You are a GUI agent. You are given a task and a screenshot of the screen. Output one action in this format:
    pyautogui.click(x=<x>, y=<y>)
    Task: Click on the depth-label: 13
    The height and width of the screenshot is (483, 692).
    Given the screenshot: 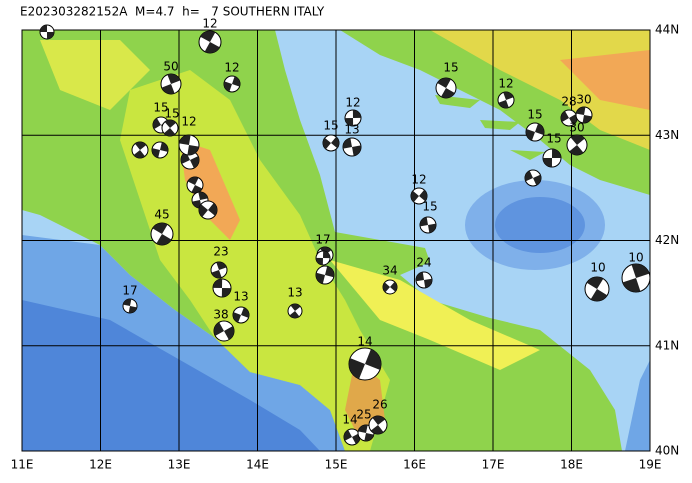 What is the action you would take?
    pyautogui.click(x=240, y=297)
    